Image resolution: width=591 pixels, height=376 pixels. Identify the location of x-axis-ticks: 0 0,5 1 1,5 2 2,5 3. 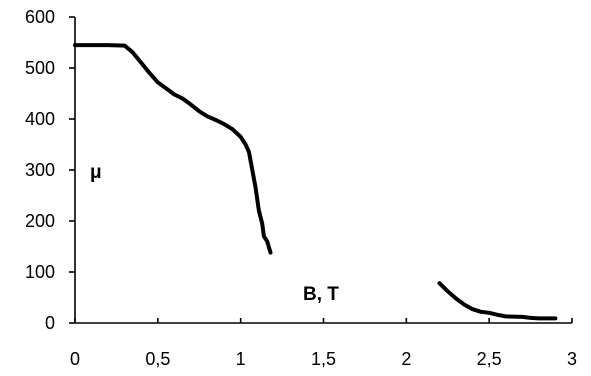
(323, 343).